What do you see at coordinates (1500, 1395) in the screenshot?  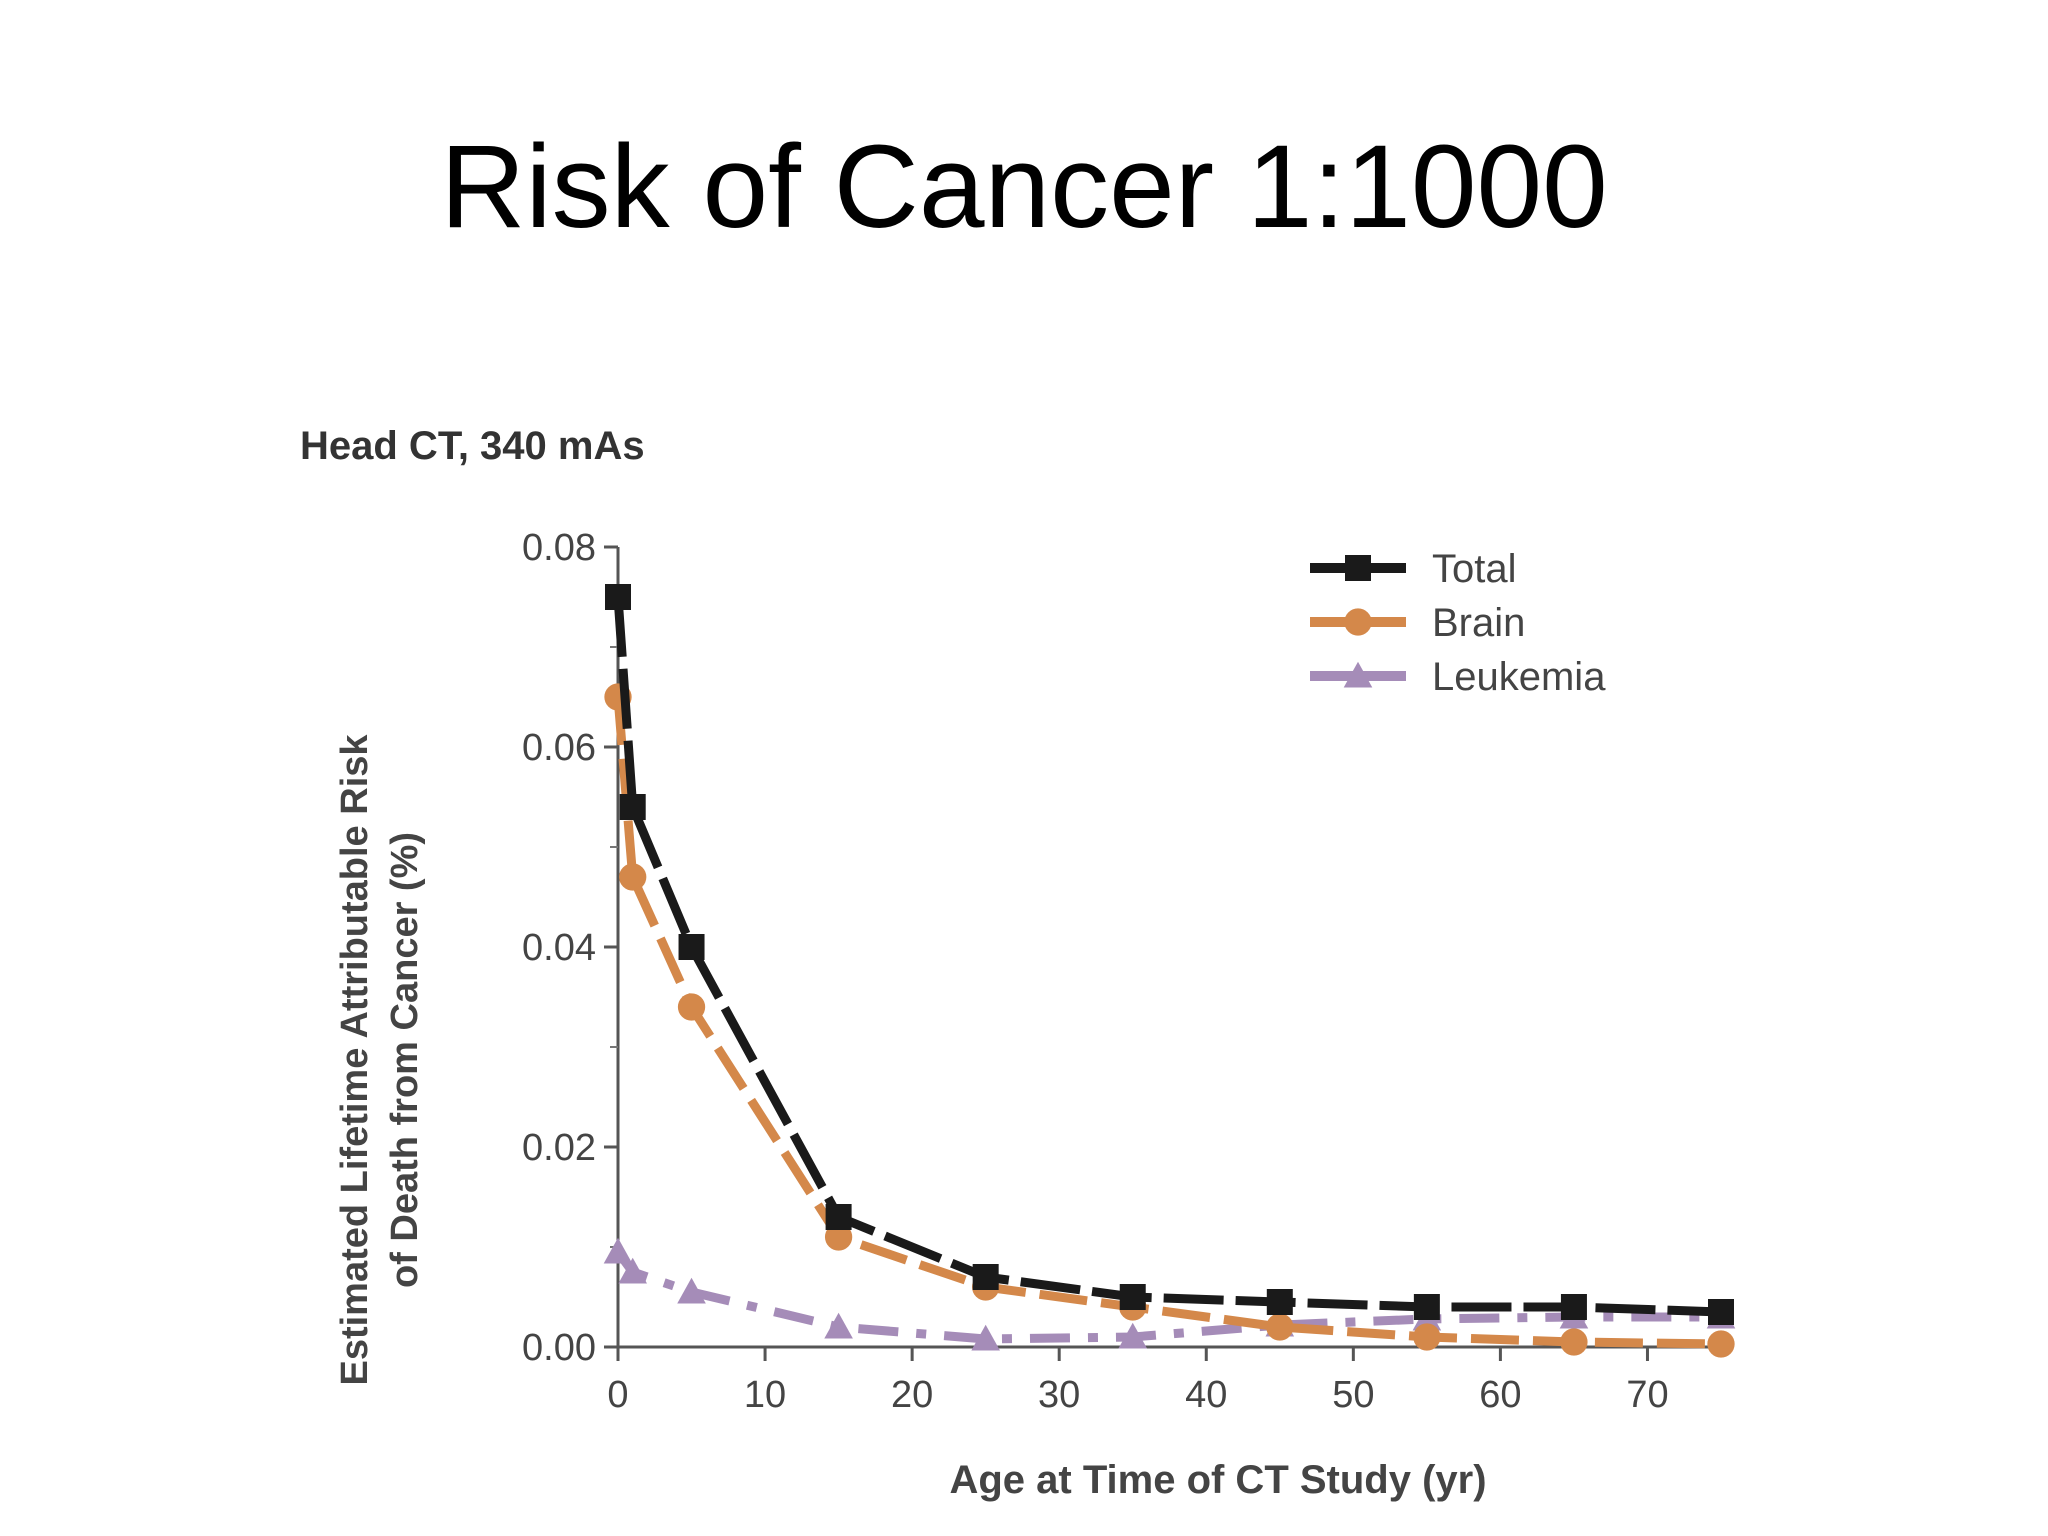 I see `x-tick-label: 60` at bounding box center [1500, 1395].